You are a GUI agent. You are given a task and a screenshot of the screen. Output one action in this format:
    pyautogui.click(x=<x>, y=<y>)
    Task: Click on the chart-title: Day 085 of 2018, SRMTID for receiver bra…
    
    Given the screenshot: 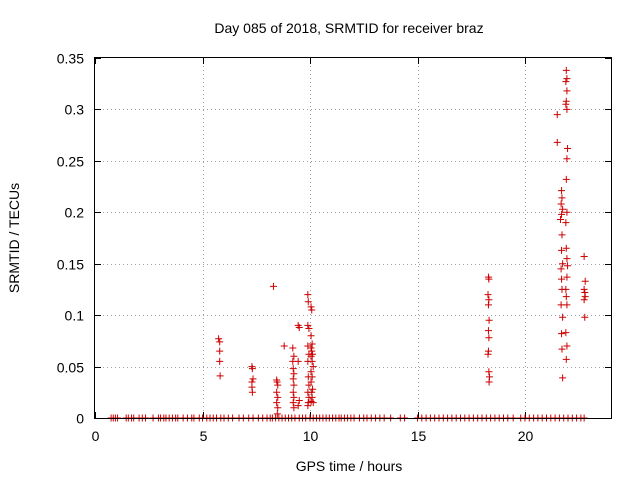 What is the action you would take?
    pyautogui.click(x=348, y=28)
    